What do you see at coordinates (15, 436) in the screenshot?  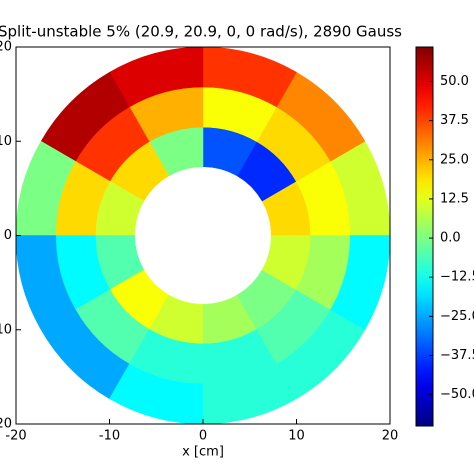 I see `x-tick-label: -20` at bounding box center [15, 436].